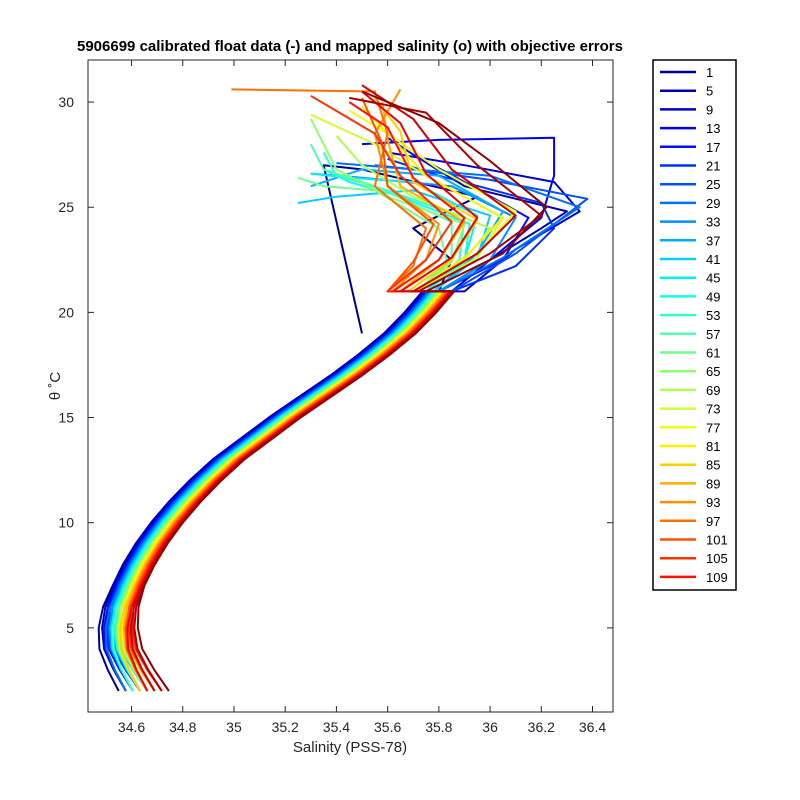 Image resolution: width=800 pixels, height=800 pixels. I want to click on x-tick-label: 34.8, so click(182, 727).